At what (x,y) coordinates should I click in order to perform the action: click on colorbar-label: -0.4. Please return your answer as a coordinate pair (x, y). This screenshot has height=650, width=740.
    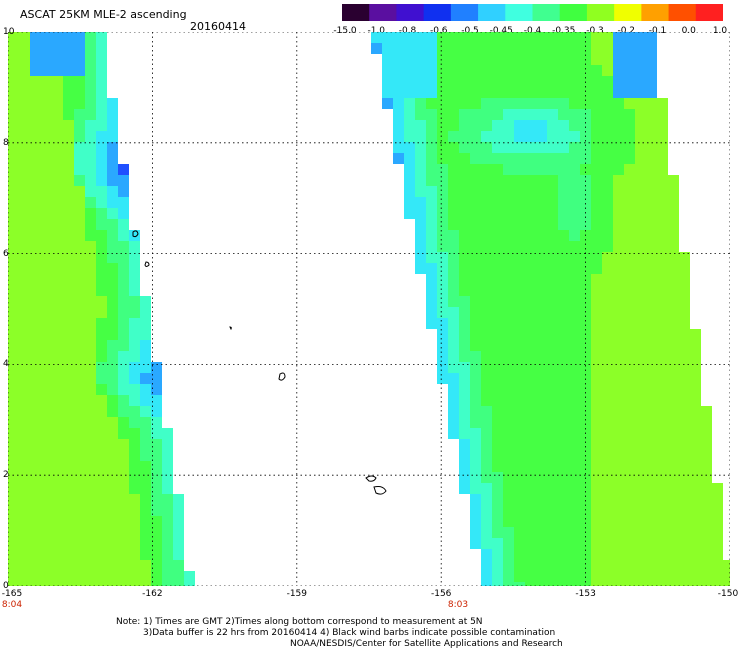
    Looking at the image, I should click on (532, 31).